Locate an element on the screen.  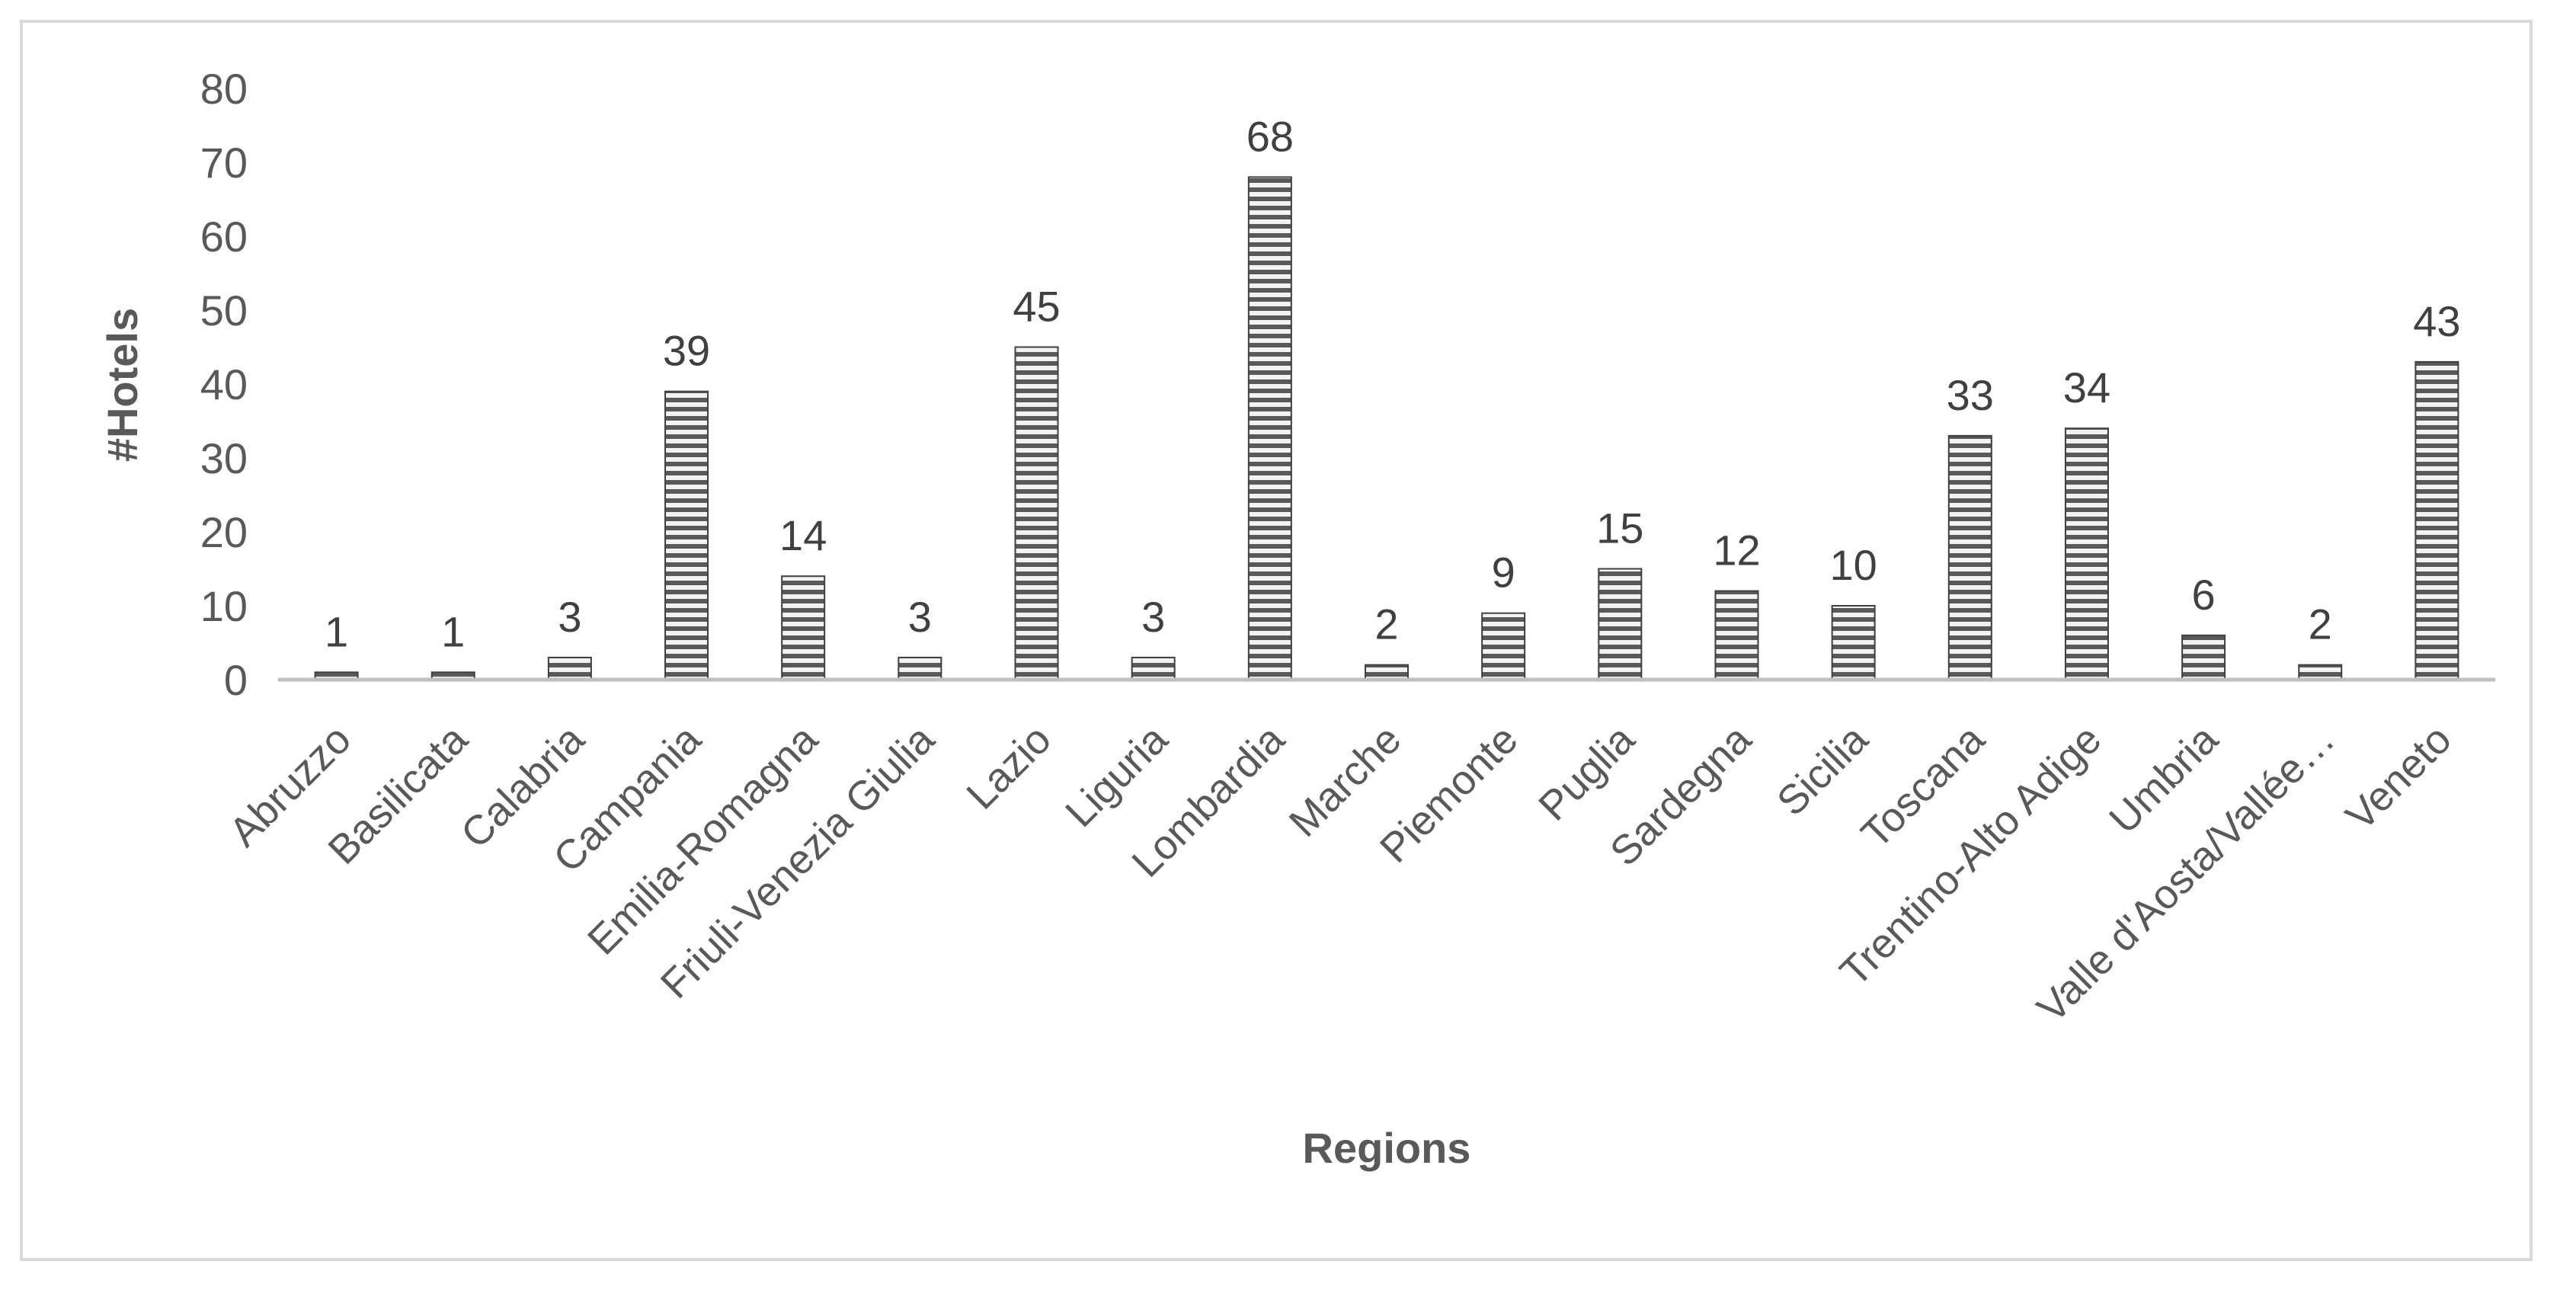
data-label: 14 is located at coordinates (803, 535).